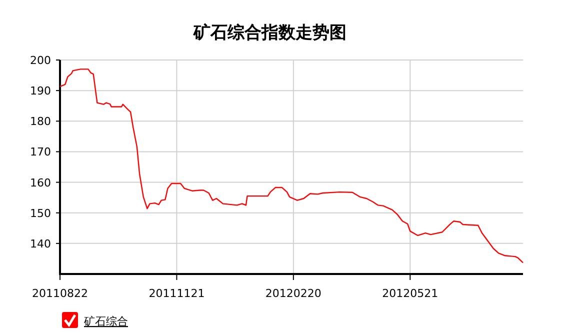 This screenshot has height=333, width=563. Describe the element at coordinates (40, 213) in the screenshot. I see `y-tick-label: 150` at that location.